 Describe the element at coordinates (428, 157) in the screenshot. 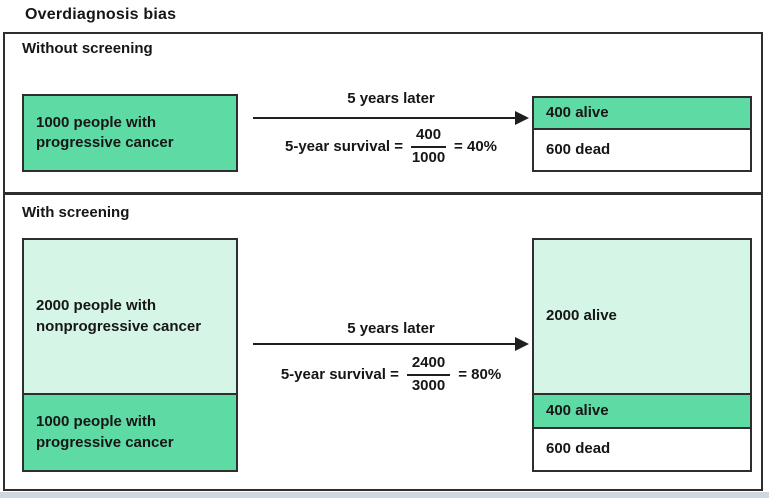

I see `fraction-denominator: 1000` at that location.